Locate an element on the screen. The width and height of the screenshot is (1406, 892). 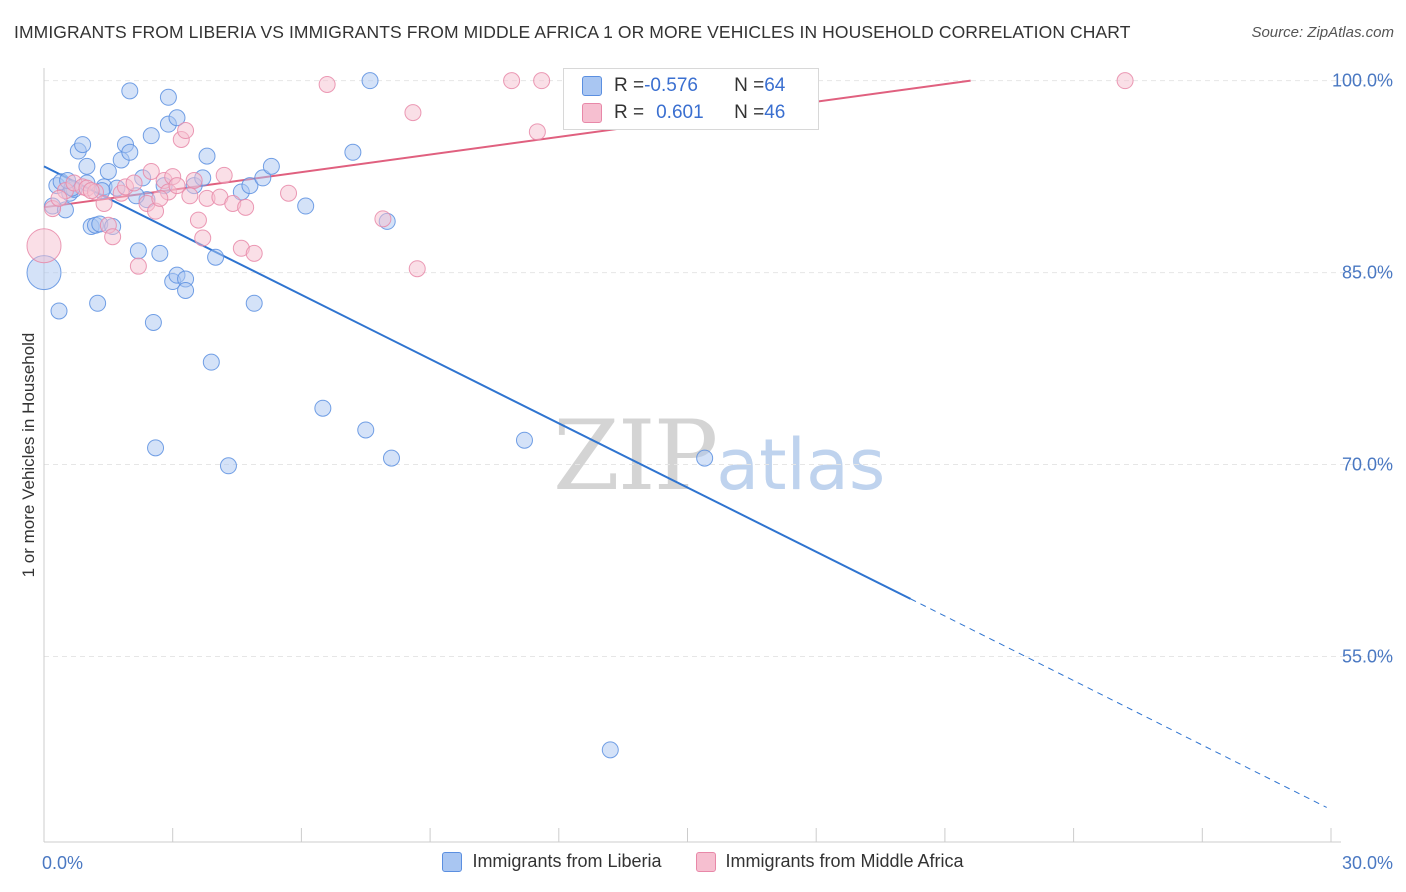
y-tick-label-55: 55.0% is located at coordinates (1367, 656).